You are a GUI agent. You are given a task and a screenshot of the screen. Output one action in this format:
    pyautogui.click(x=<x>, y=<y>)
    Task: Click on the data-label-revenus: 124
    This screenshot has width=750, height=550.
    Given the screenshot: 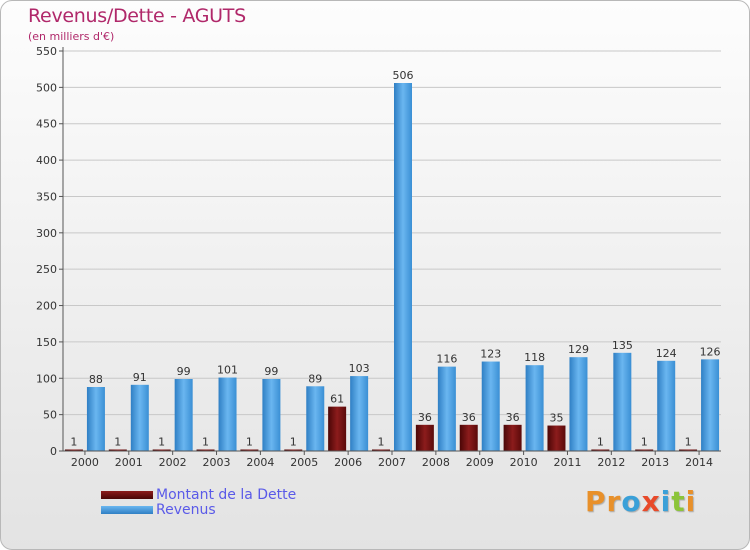 What is the action you would take?
    pyautogui.click(x=666, y=353)
    